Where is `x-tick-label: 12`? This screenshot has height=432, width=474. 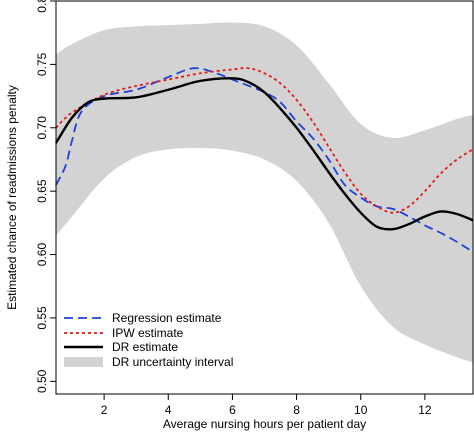
x-tick-label: 12 is located at coordinates (425, 410).